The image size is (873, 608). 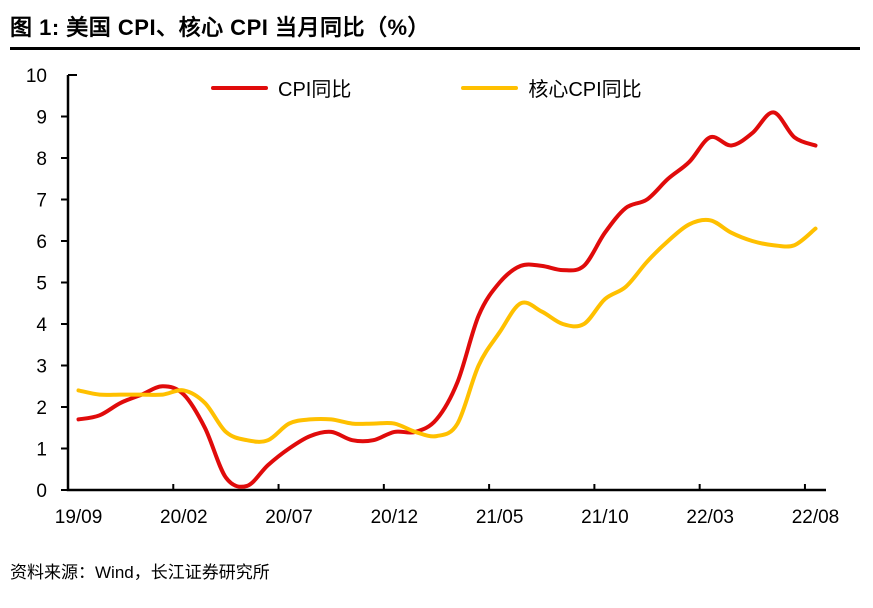 I want to click on core-cpi-line-swatch, so click(x=490, y=87).